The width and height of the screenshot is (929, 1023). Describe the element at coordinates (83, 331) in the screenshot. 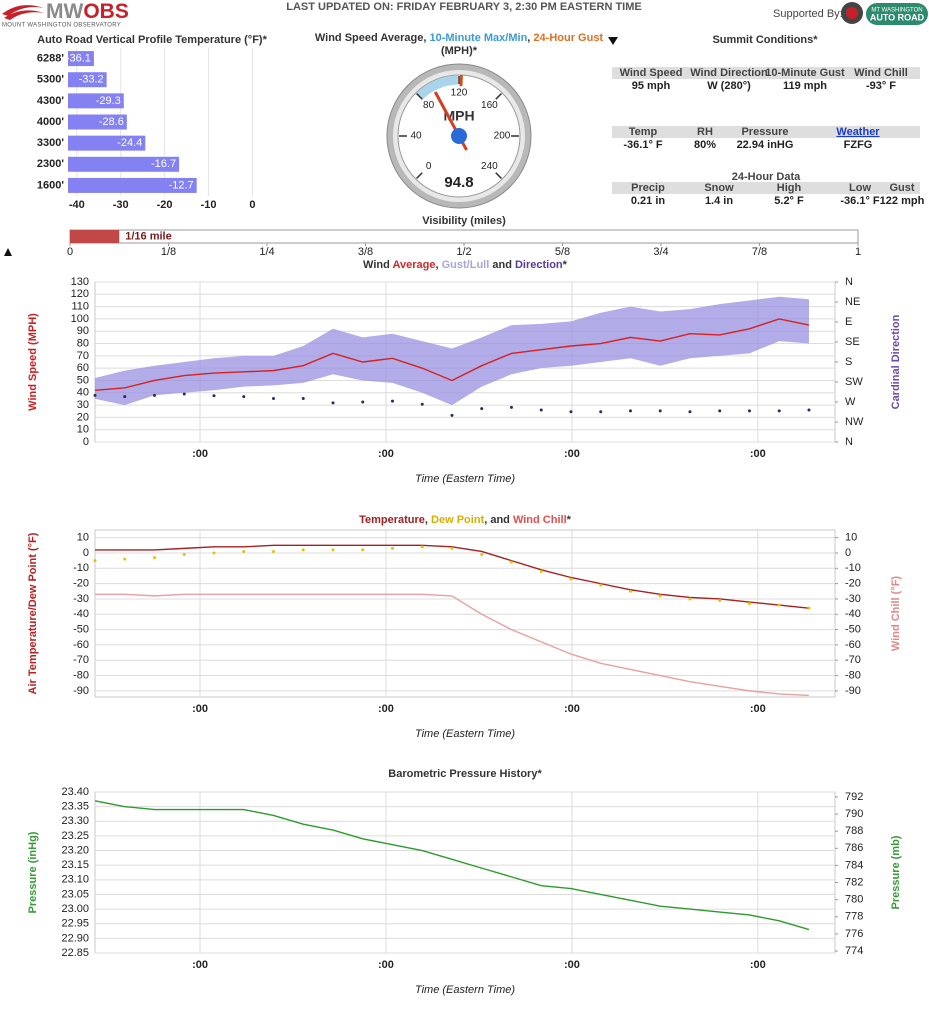

I see `y-tick-label: 90` at that location.